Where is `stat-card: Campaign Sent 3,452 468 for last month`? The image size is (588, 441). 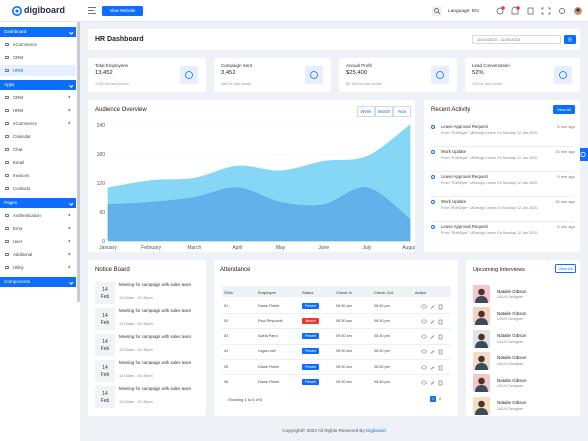
stat-card: Campaign Sent 3,452 468 for last month is located at coordinates (272, 75).